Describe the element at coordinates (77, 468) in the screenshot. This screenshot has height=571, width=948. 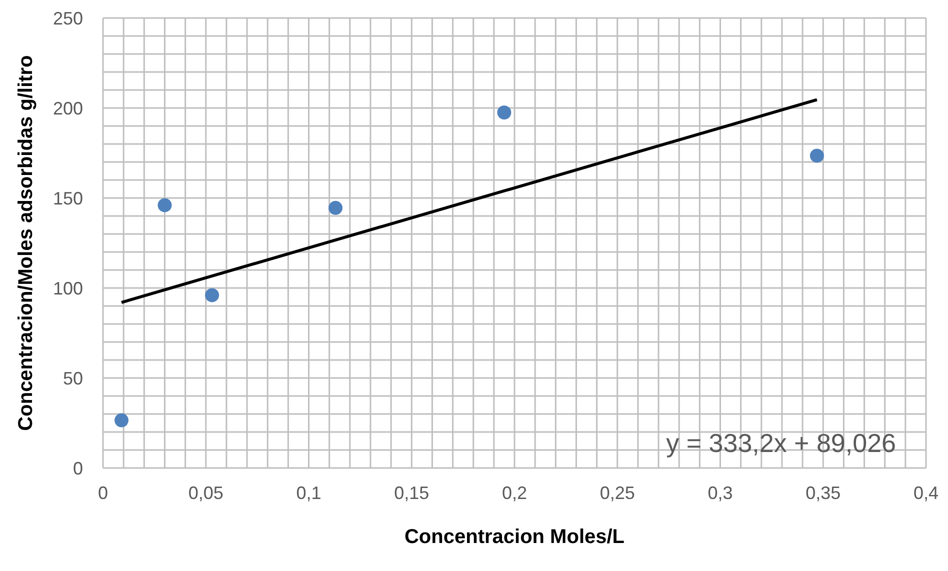
I see `y-tick-label: 0` at that location.